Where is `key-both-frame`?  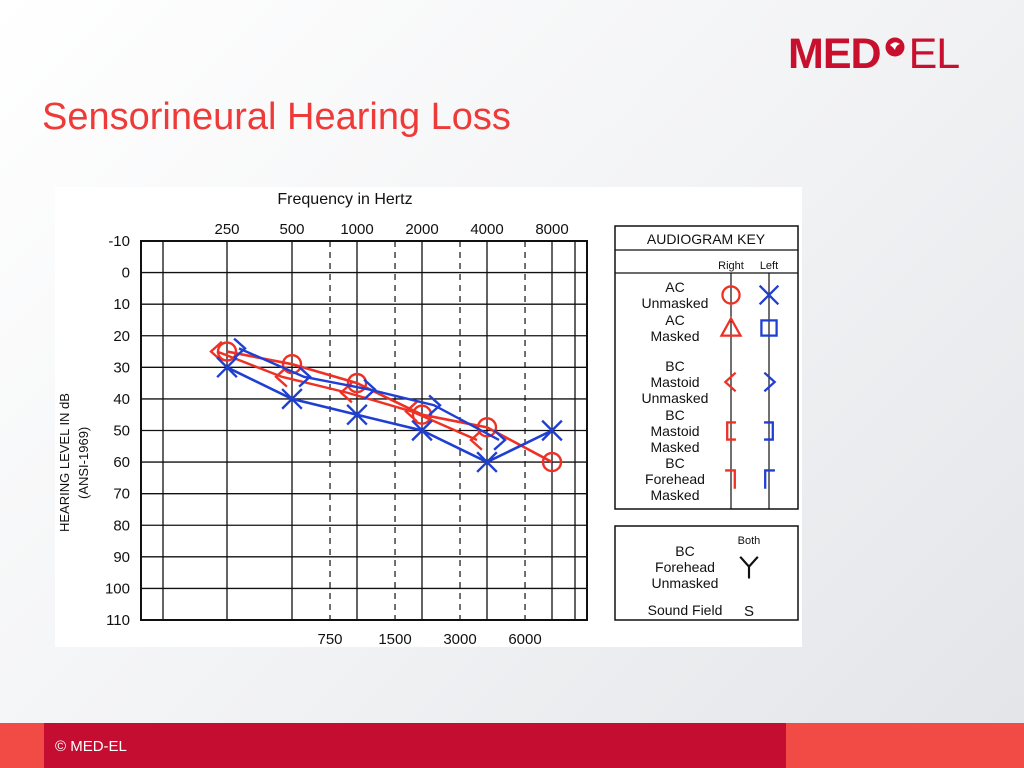 key-both-frame is located at coordinates (706, 573).